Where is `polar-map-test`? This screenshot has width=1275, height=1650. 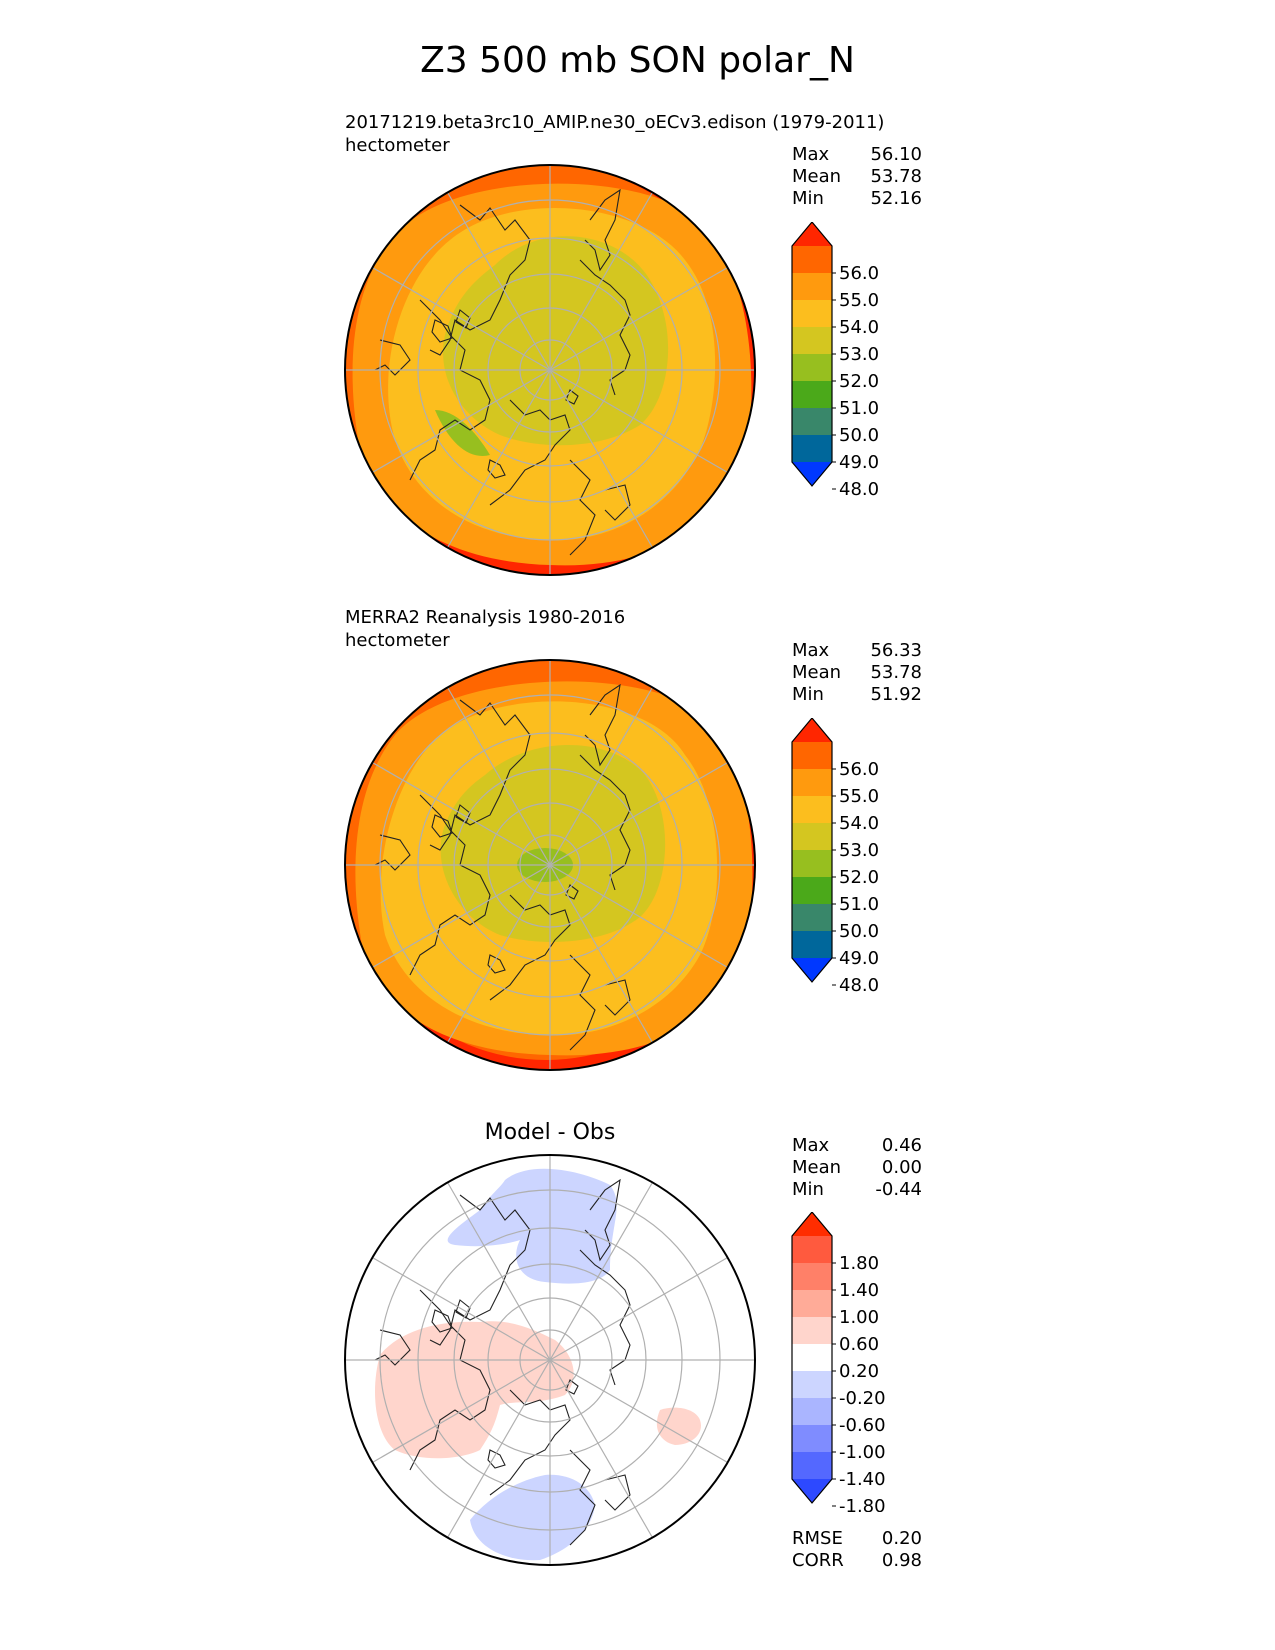
polar-map-test is located at coordinates (550, 370).